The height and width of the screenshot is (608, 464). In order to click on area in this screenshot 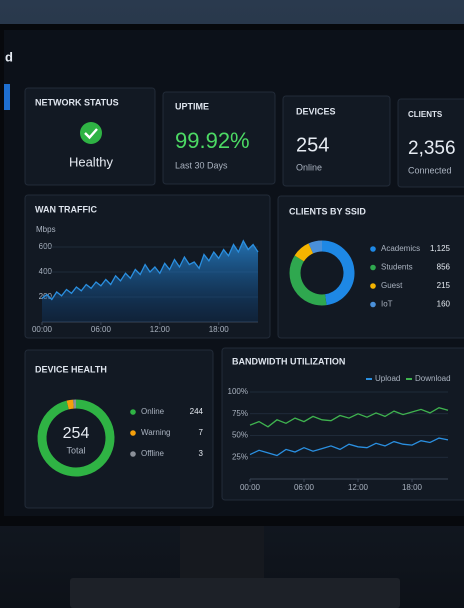, I will do `click(150, 281)`.